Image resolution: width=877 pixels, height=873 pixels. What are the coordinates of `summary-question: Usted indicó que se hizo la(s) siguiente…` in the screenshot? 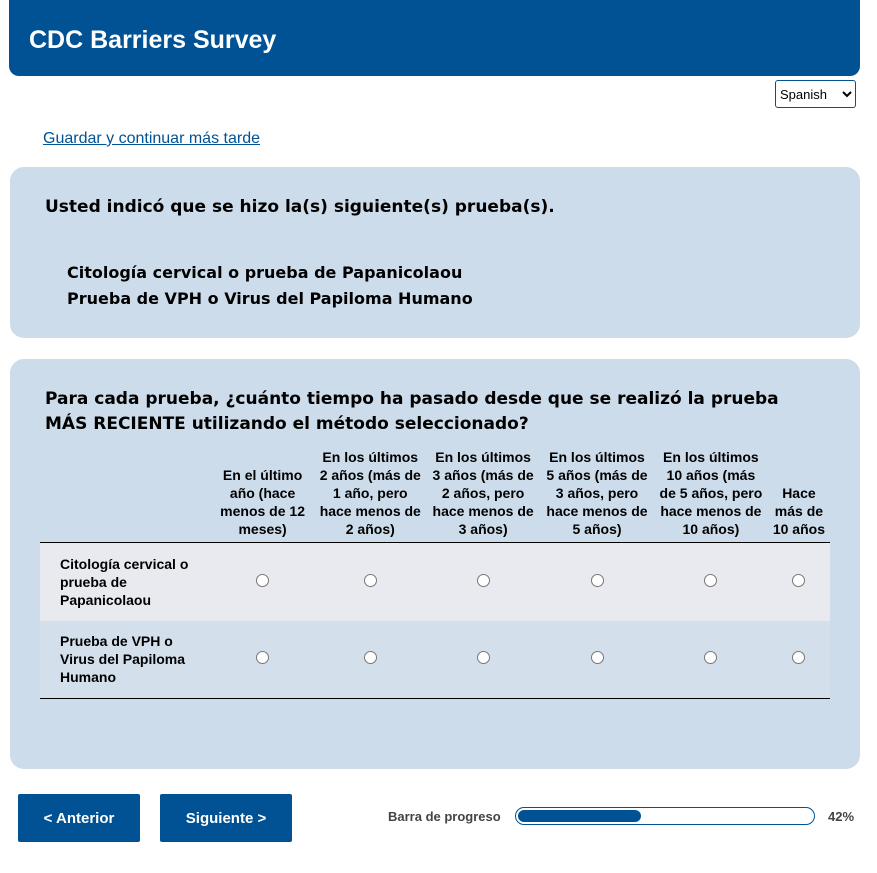 It's located at (300, 207).